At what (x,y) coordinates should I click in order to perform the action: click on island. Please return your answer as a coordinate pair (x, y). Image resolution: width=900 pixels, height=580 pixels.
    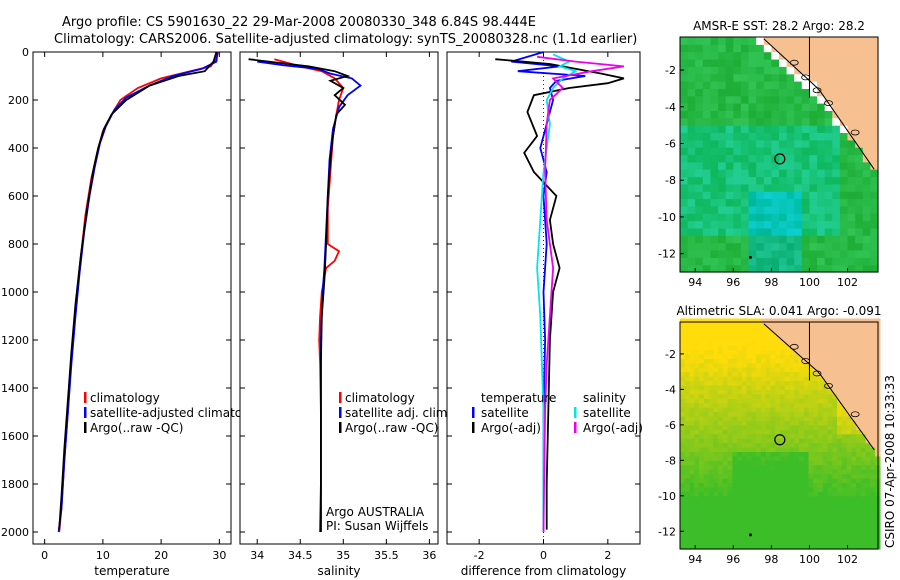
    Looking at the image, I should click on (828, 103).